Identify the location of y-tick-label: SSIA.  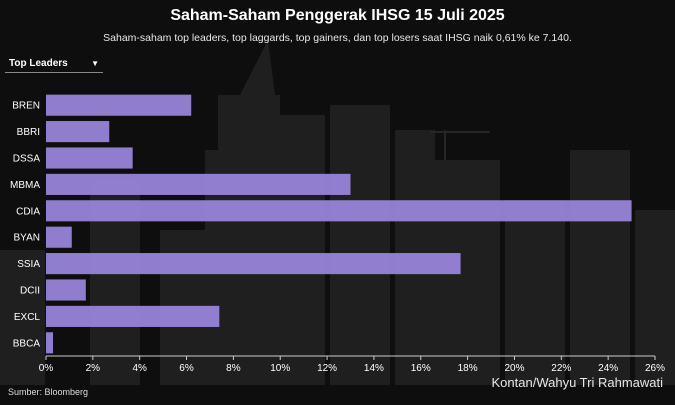
(28, 264).